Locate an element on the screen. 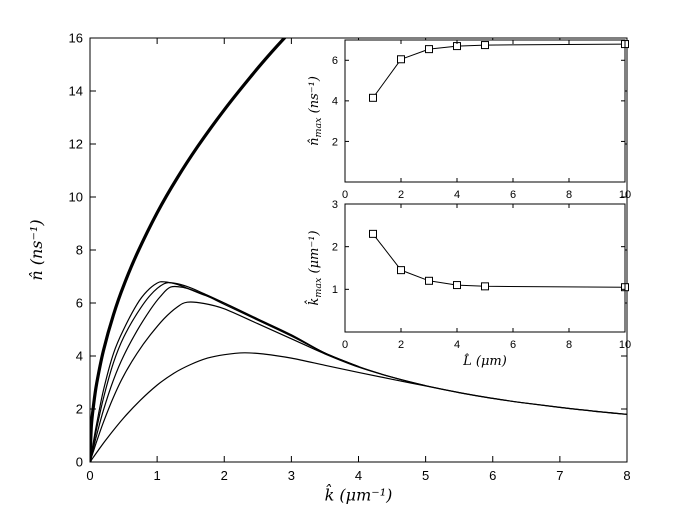 This screenshot has width=692, height=520. chart-inset-top: 0 2 4 6 8 10 2 4 6 n̂max (ns⁻¹) is located at coordinates (469, 120).